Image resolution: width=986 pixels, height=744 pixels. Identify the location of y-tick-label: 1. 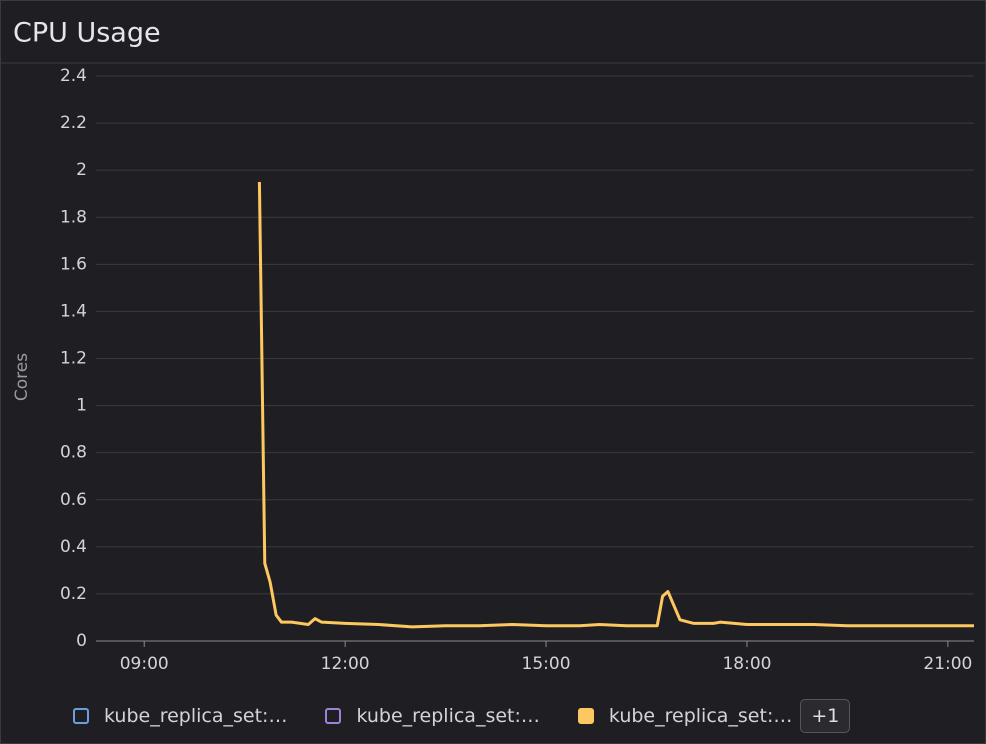
(81, 406).